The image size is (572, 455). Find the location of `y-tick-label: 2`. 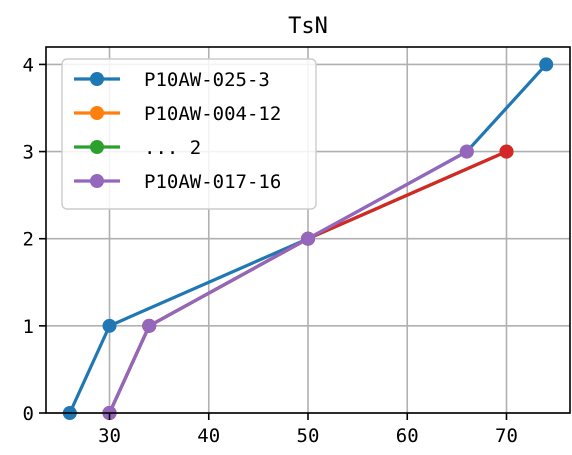

y-tick-label: 2 is located at coordinates (28, 240).